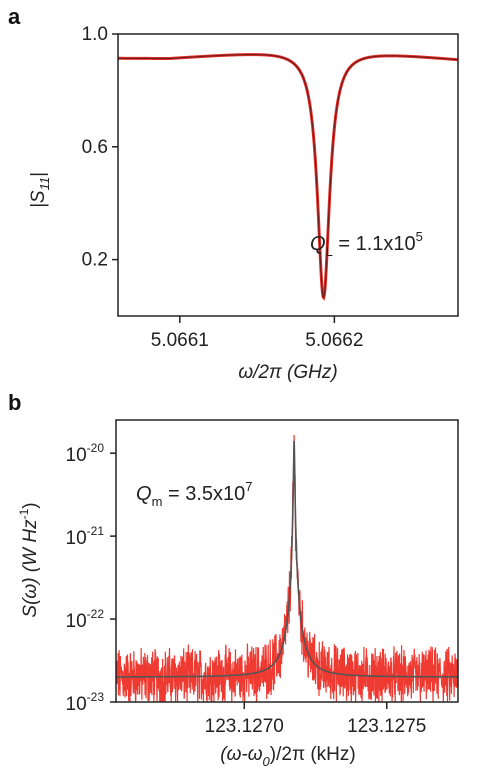  What do you see at coordinates (40, 190) in the screenshot?
I see `panel-a-y-axis-label: |S11|` at bounding box center [40, 190].